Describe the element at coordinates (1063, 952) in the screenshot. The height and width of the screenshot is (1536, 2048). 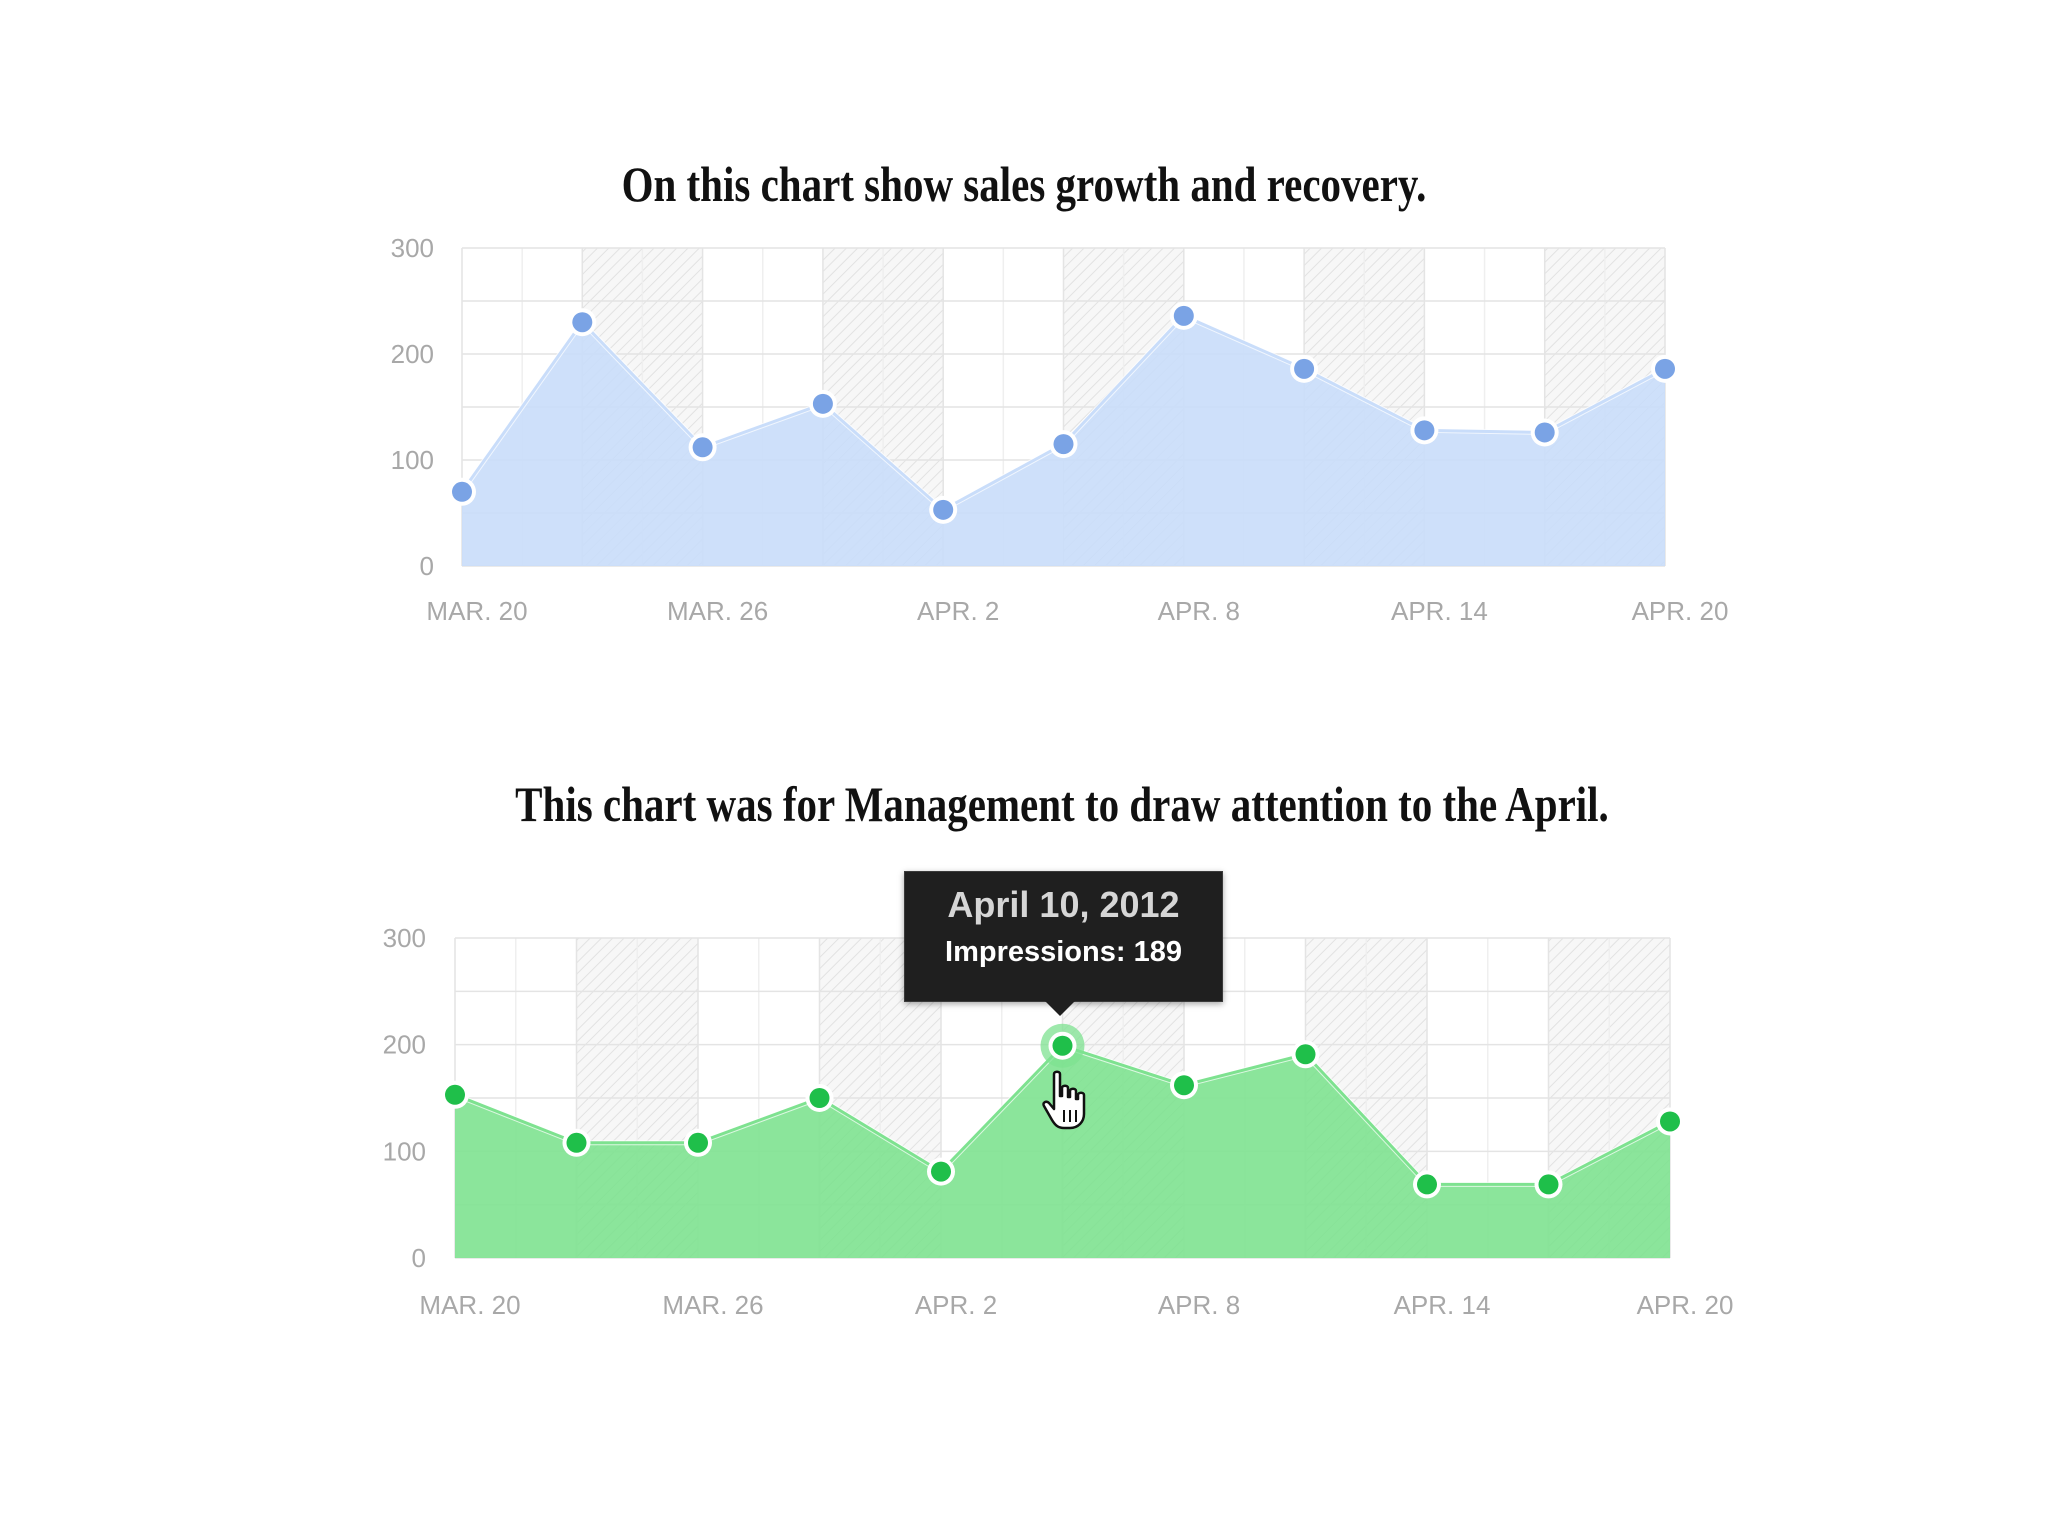
I see `tooltip-metric: Impressions: 189` at that location.